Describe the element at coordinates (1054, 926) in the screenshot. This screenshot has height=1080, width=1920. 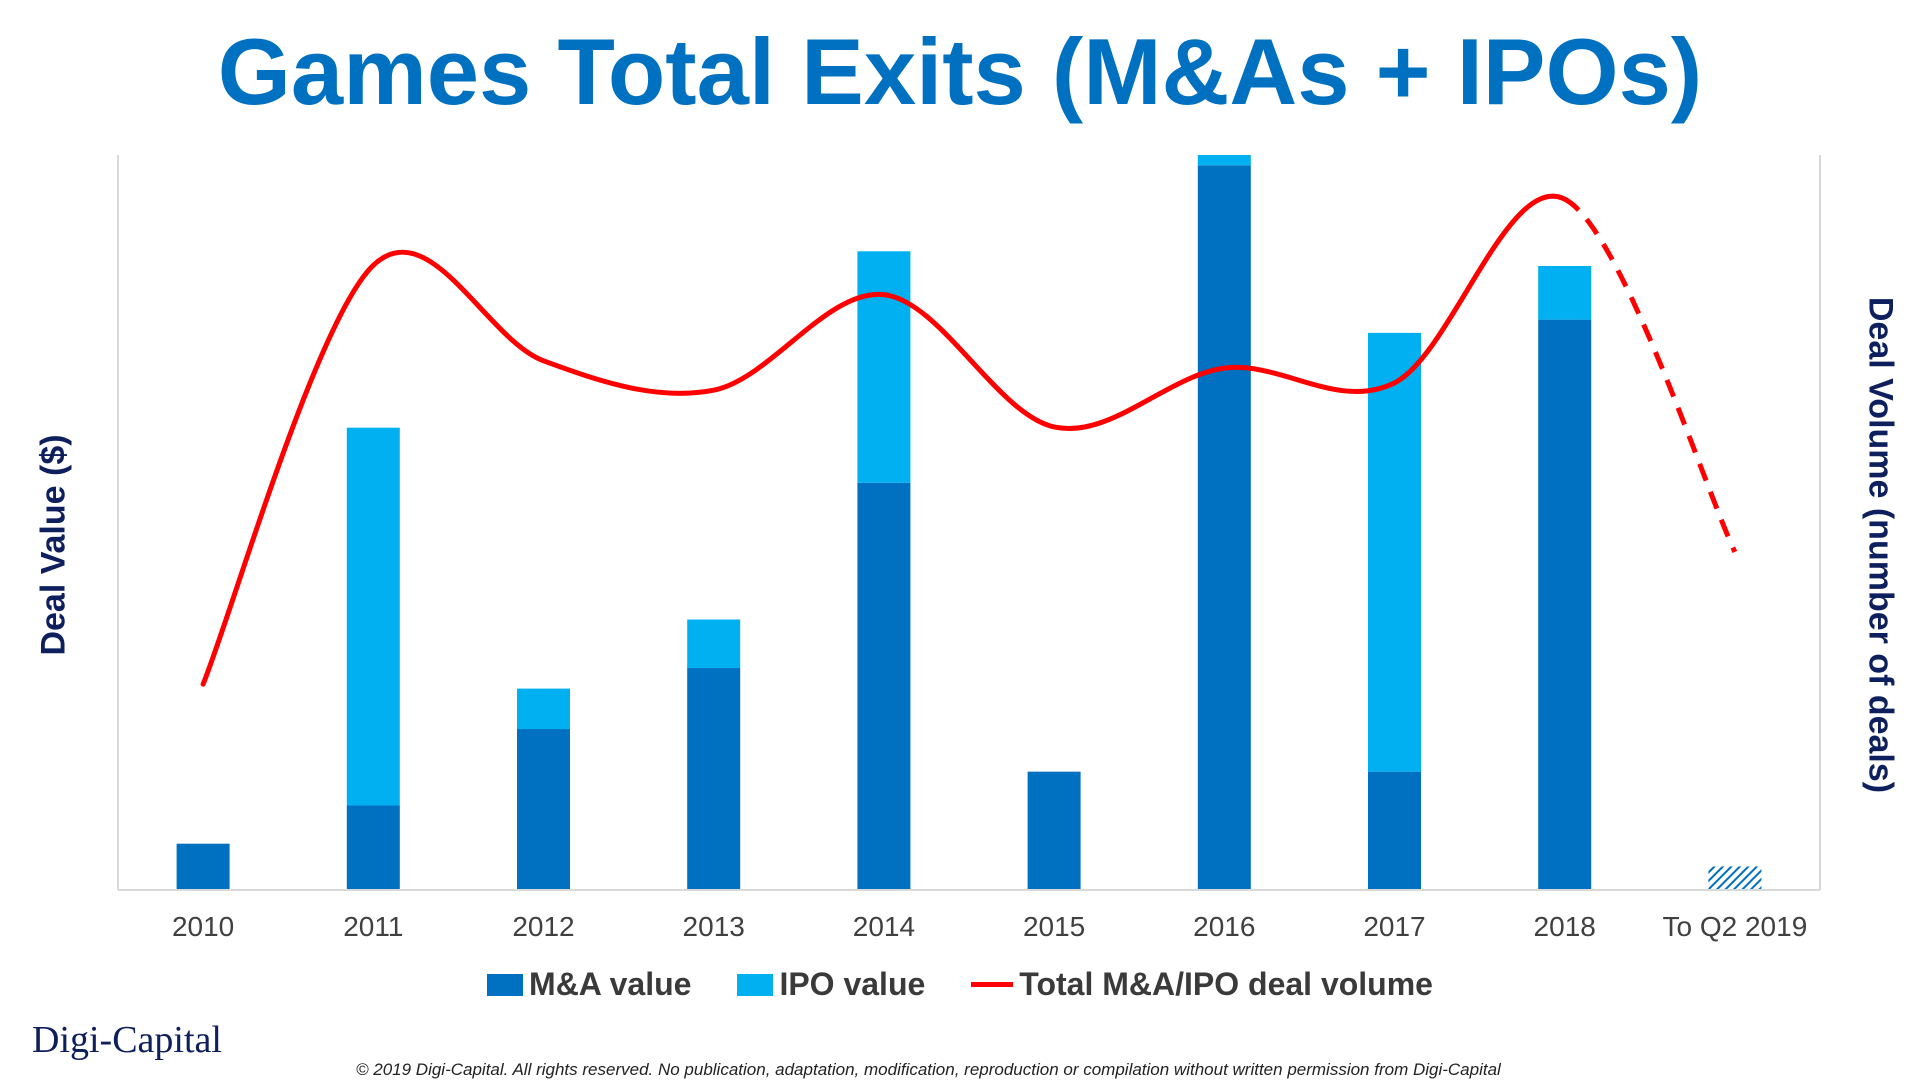
I see `x-tick-label: 2015` at that location.